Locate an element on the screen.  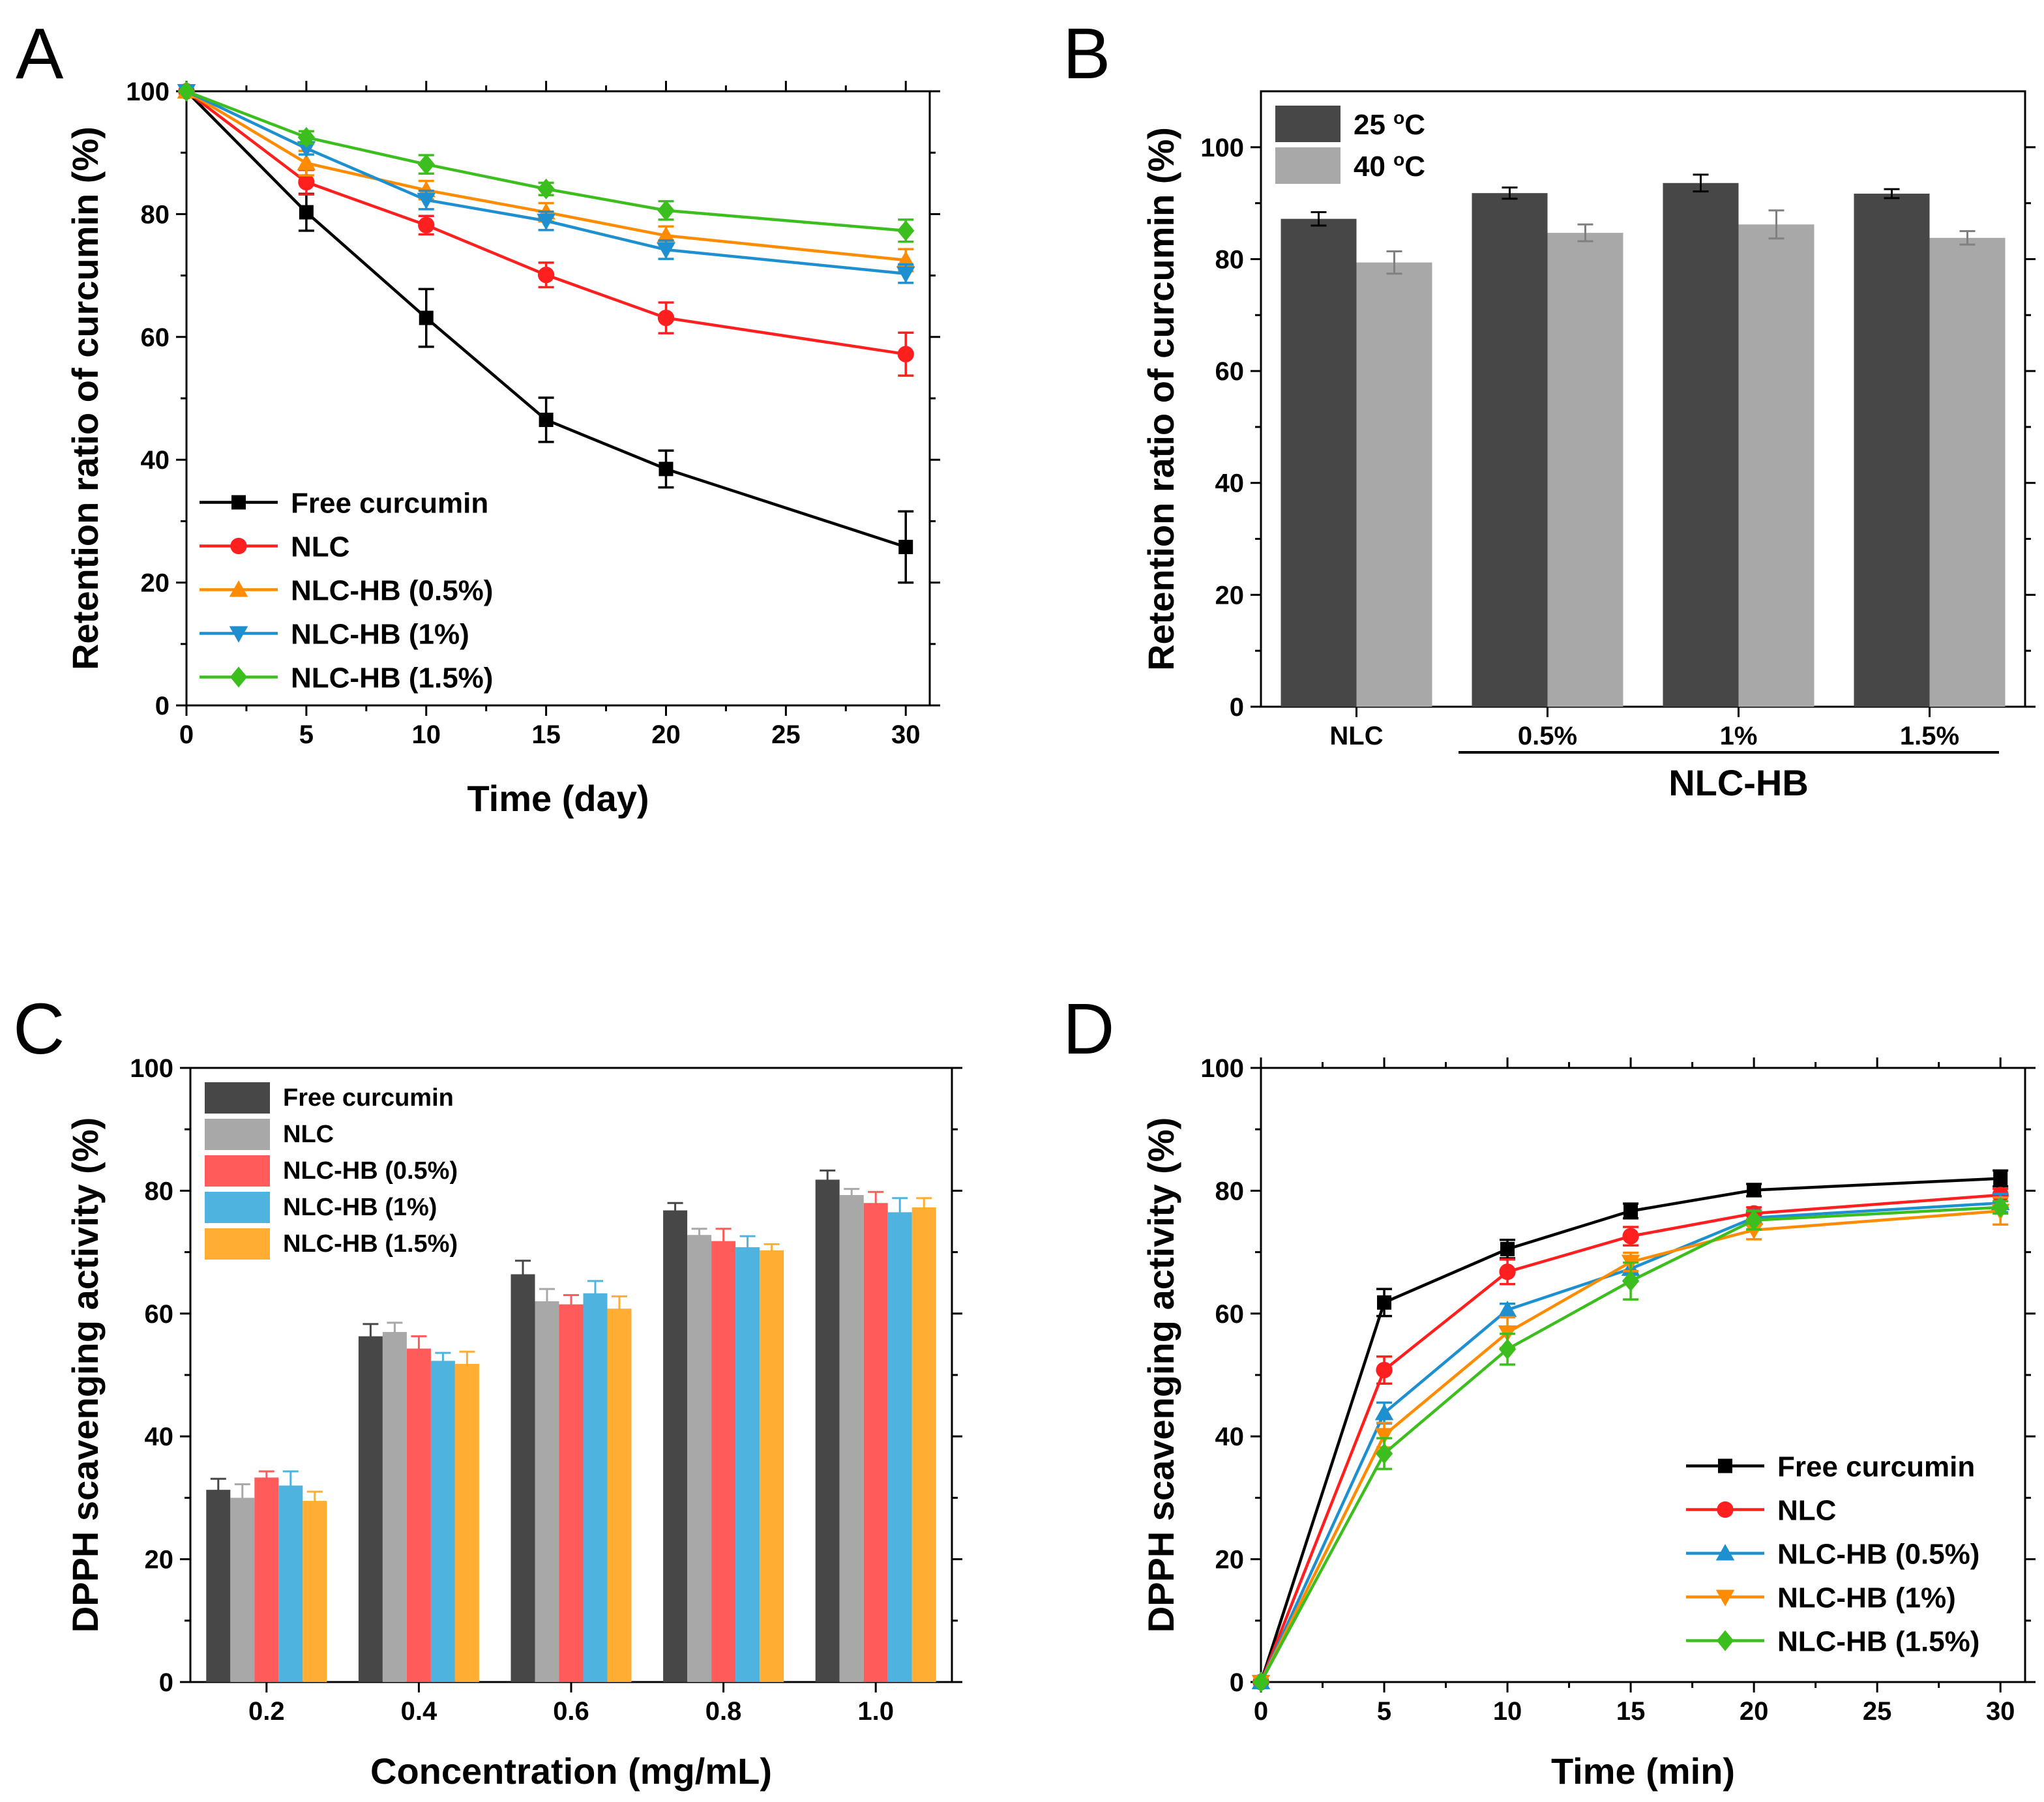
legend-label-base: 40 is located at coordinates (1373, 167).